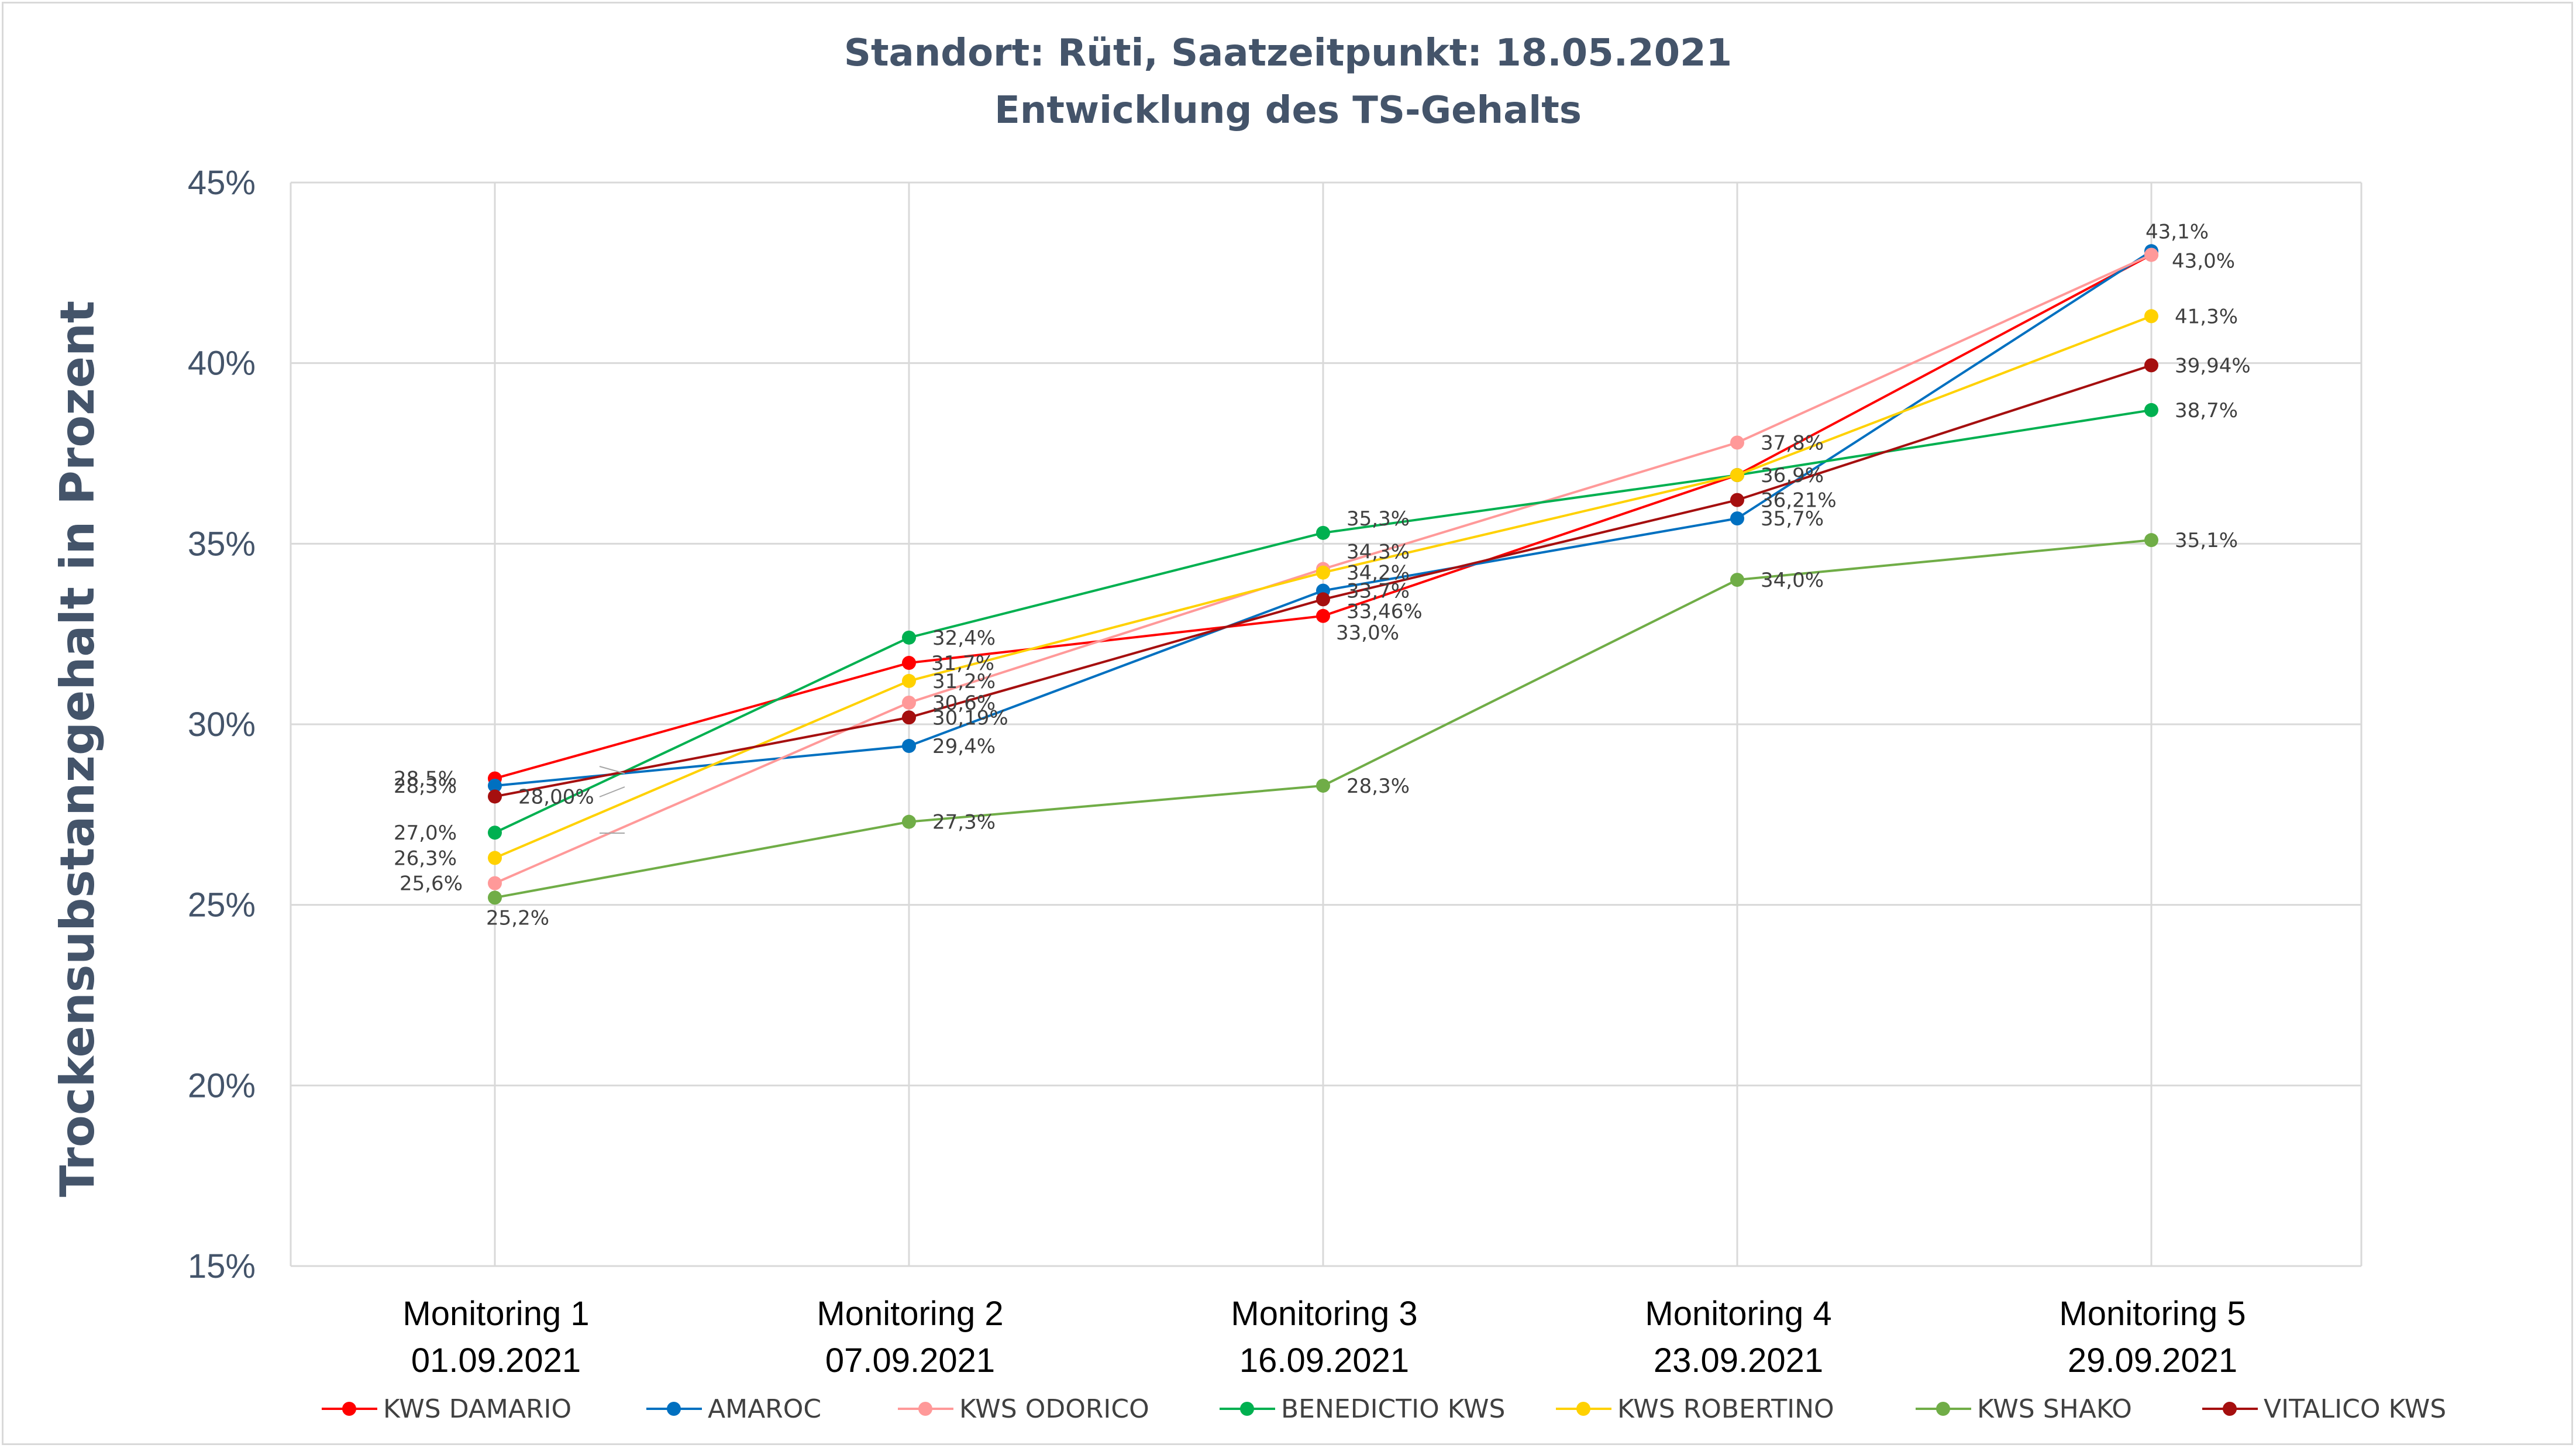 The height and width of the screenshot is (1448, 2576). What do you see at coordinates (764, 1409) in the screenshot?
I see `legend-label: AMAROC` at bounding box center [764, 1409].